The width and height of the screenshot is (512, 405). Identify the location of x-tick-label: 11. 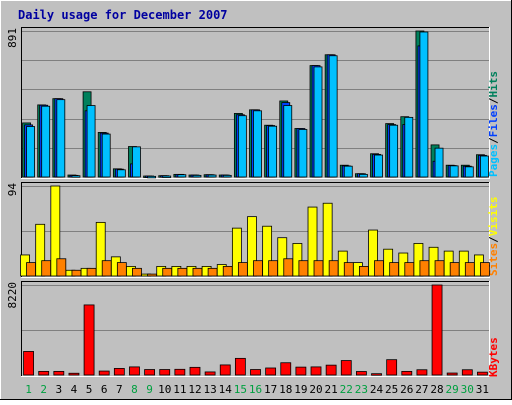
(179, 389).